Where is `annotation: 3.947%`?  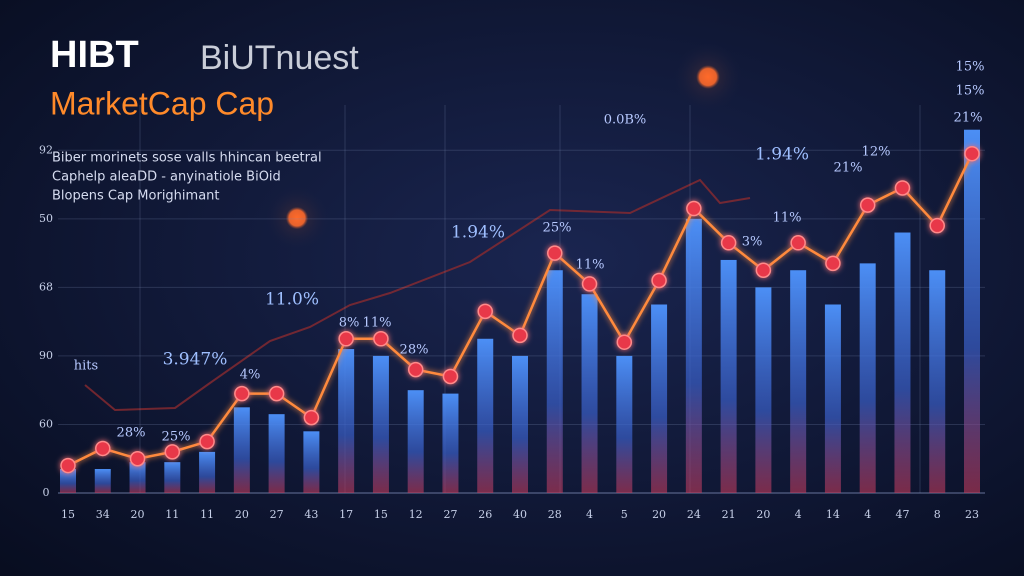 annotation: 3.947% is located at coordinates (195, 360).